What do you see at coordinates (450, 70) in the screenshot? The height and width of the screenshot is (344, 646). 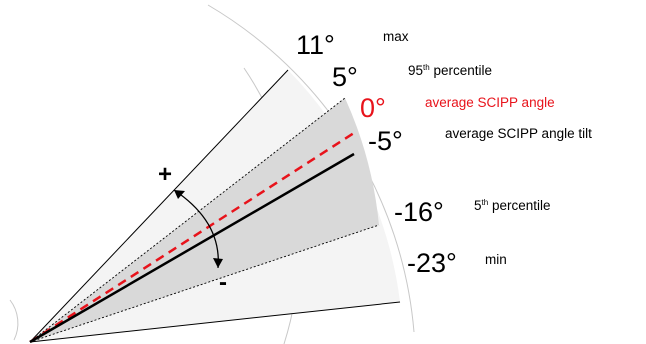 I see `p95-description: 95th percentile` at bounding box center [450, 70].